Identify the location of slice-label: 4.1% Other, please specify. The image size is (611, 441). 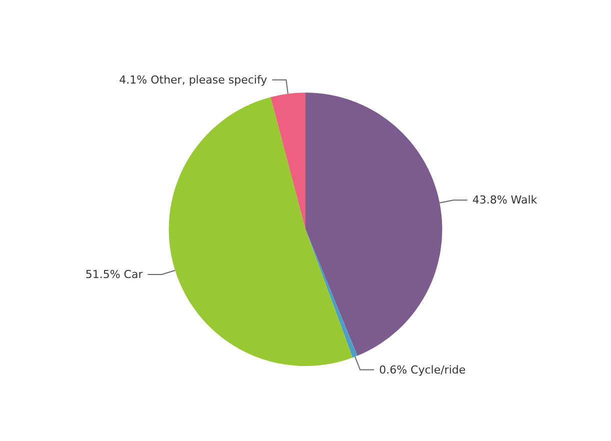
(193, 79).